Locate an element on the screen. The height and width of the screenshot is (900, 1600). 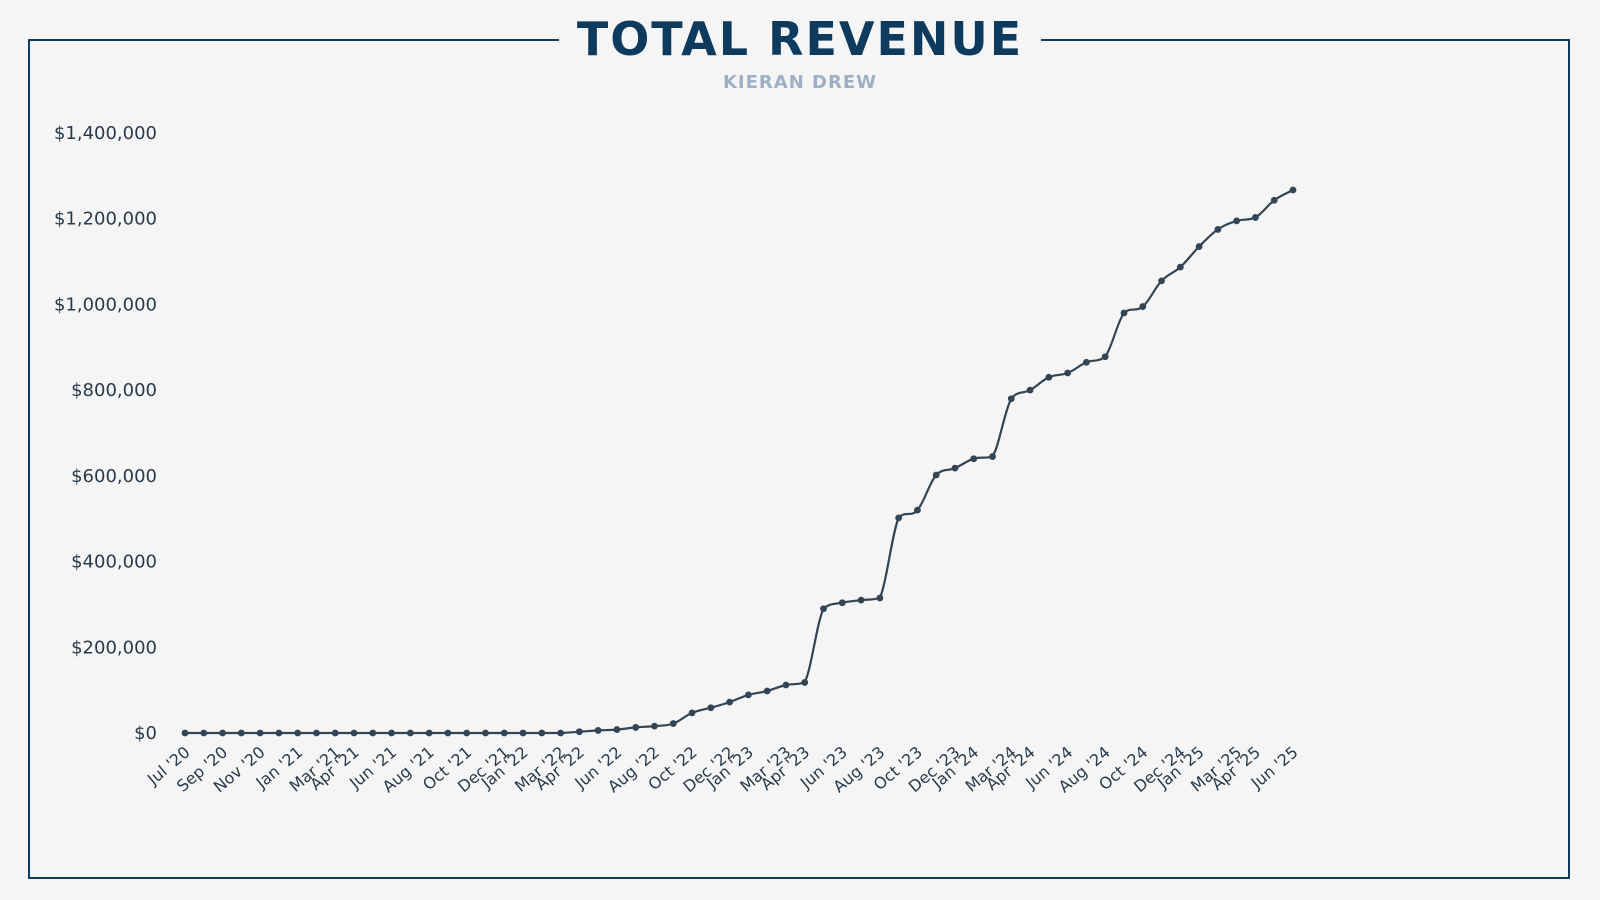
y-tick-label: $400,000 is located at coordinates (114, 562).